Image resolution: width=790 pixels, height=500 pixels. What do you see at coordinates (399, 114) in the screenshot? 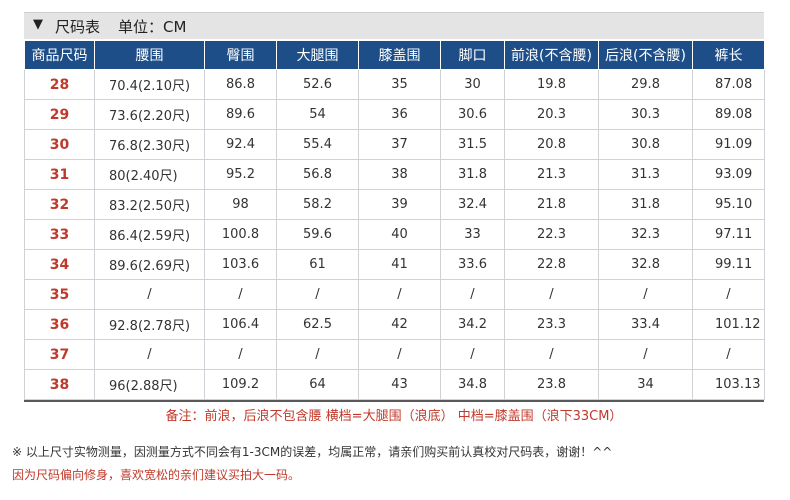
I see `table-cell: 36` at bounding box center [399, 114].